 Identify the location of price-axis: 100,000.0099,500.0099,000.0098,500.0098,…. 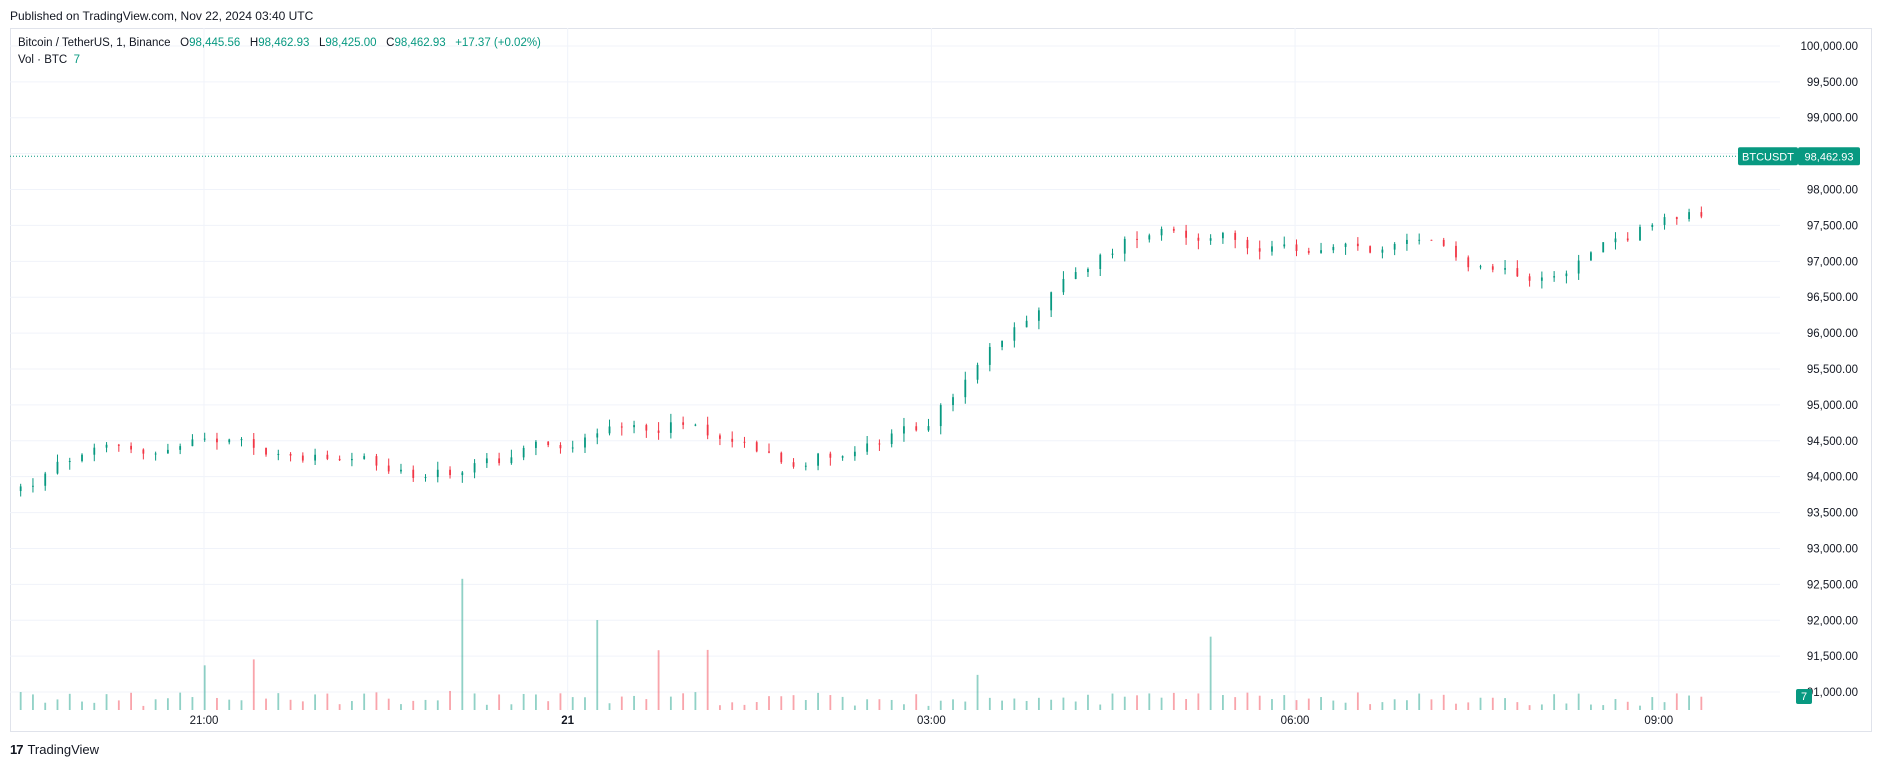
(1829, 370).